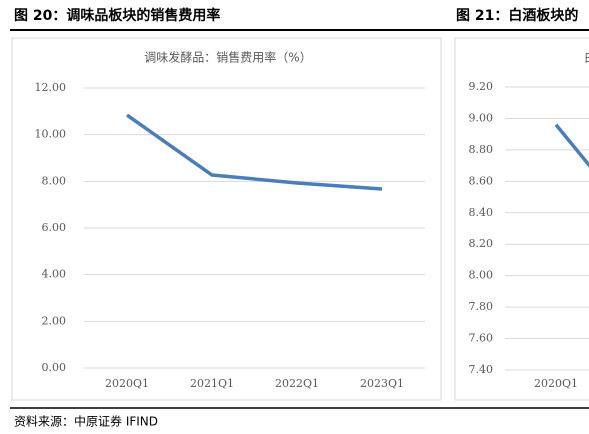  What do you see at coordinates (297, 383) in the screenshot?
I see `x-tick-label: 2022Q1` at bounding box center [297, 383].